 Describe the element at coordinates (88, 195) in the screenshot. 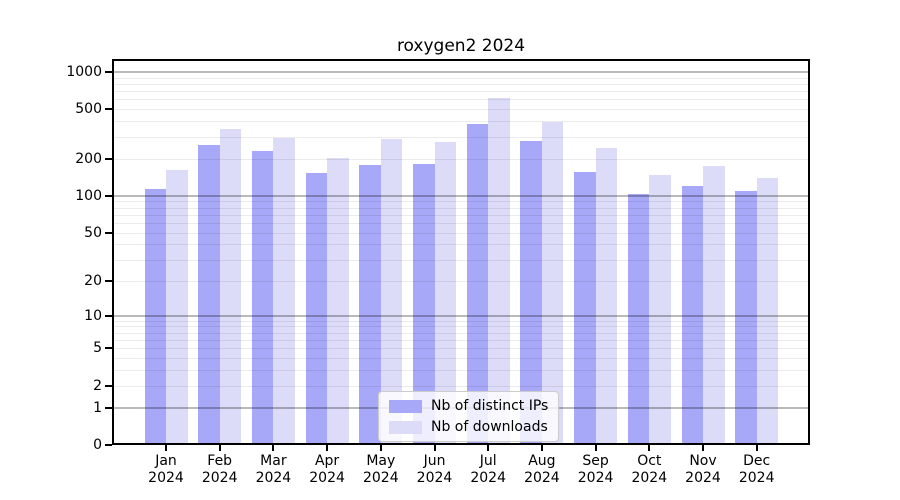

I see `y-tick-label: 100` at that location.